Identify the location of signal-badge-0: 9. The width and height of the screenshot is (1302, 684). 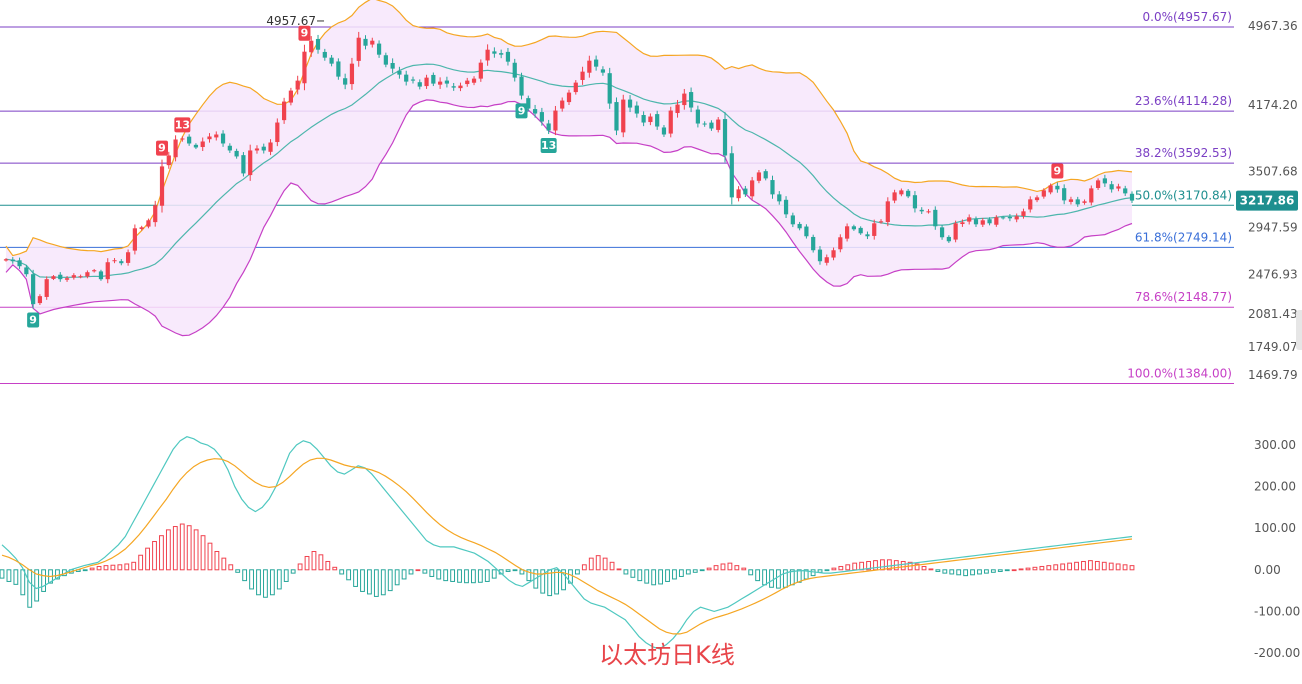
(33, 320).